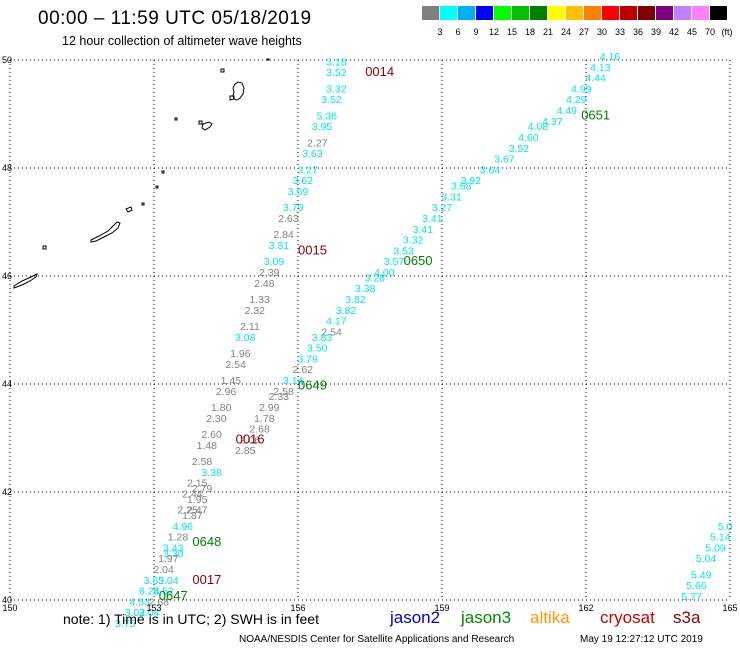 Image resolution: width=740 pixels, height=650 pixels. I want to click on swh-value: 4.60, so click(528, 138).